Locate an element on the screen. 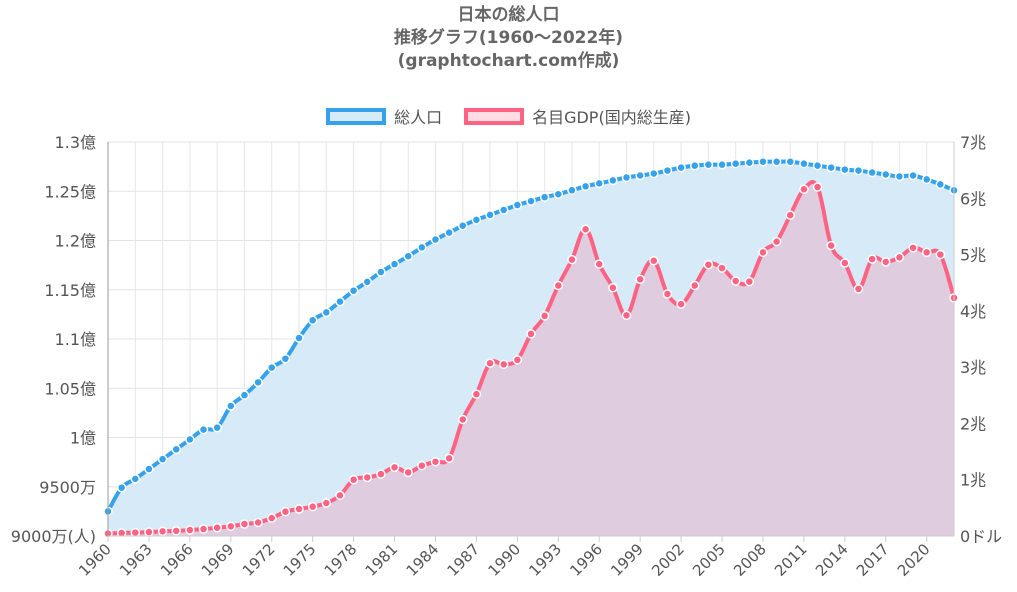 The height and width of the screenshot is (592, 1017). x-tick-label: 2014 is located at coordinates (832, 560).